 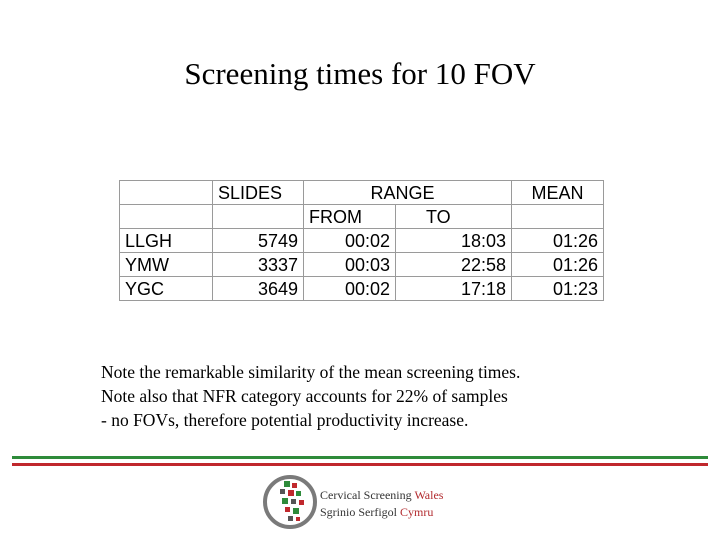 I want to click on table-cell-to: 17:18, so click(x=453, y=288).